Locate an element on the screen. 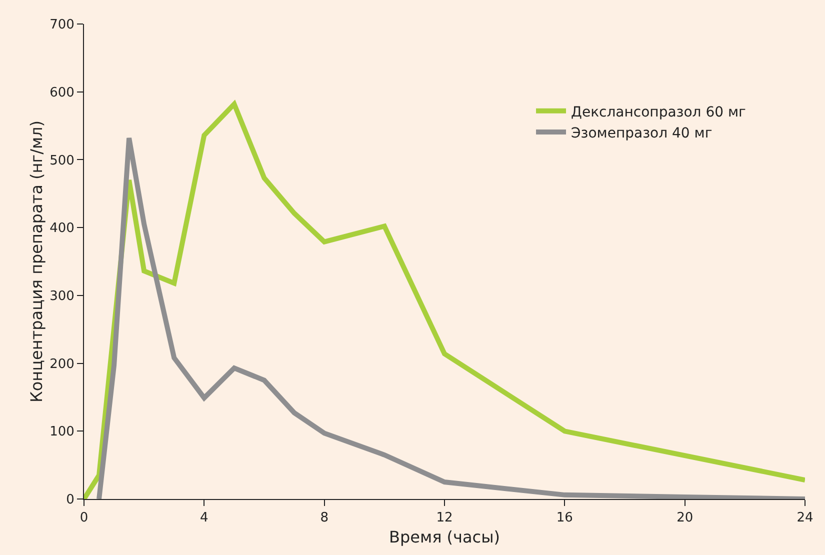 This screenshot has height=555, width=825. legend-label: Декслансопразол 60 мг is located at coordinates (658, 112).